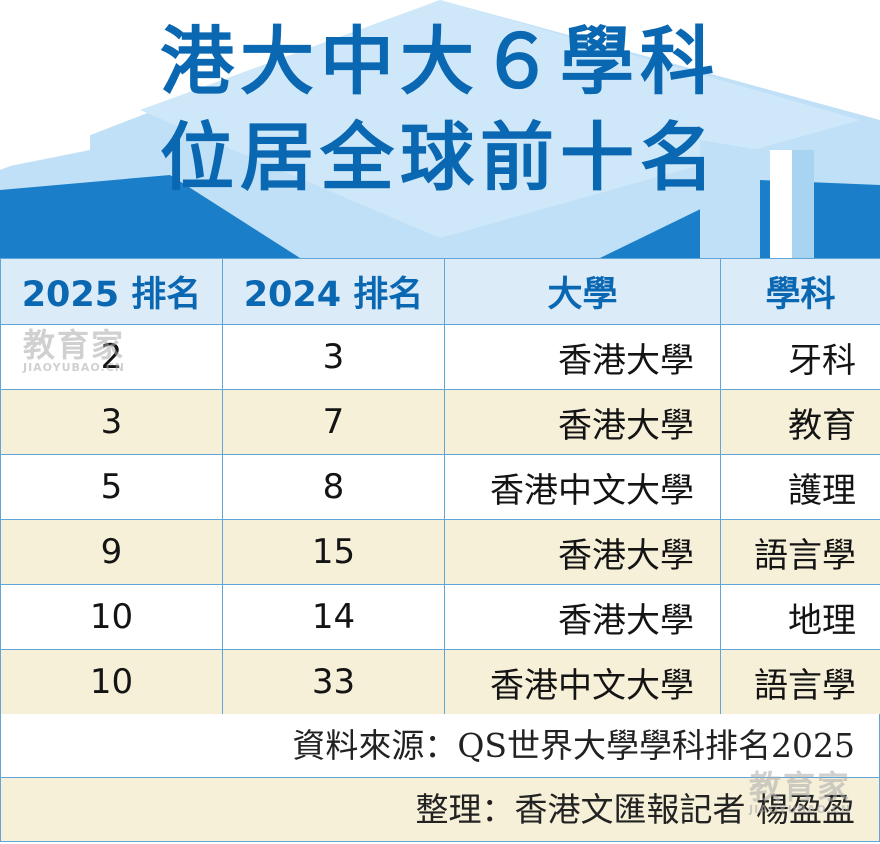  I want to click on subject-cell: 牙科, so click(800, 357).